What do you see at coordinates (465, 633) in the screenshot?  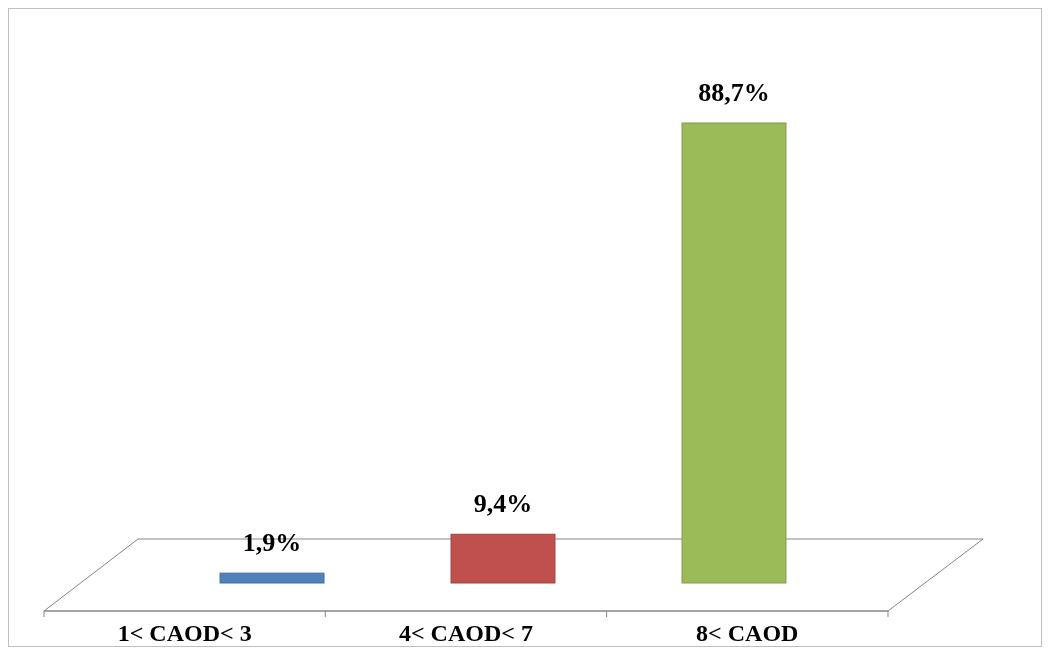 I see `x-tick-label: 4< CAOD< 7` at bounding box center [465, 633].